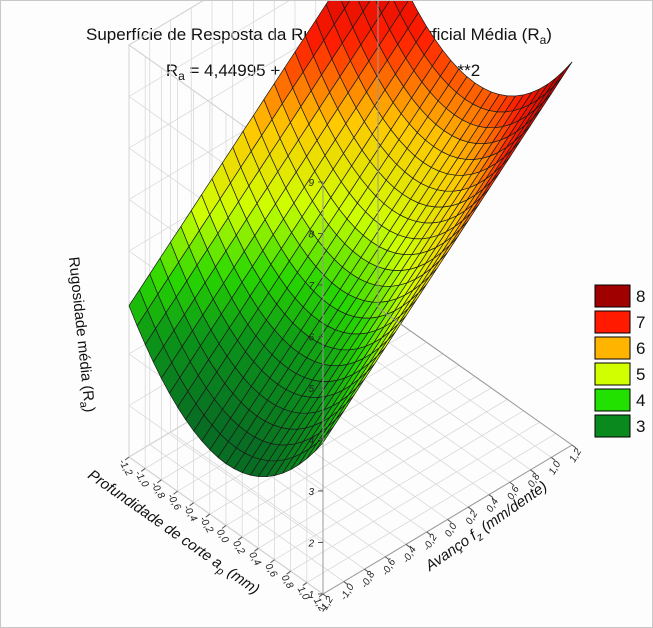 This screenshot has height=628, width=653. Describe the element at coordinates (242, 580) in the screenshot. I see `y-axis-label-end: (mm)` at that location.